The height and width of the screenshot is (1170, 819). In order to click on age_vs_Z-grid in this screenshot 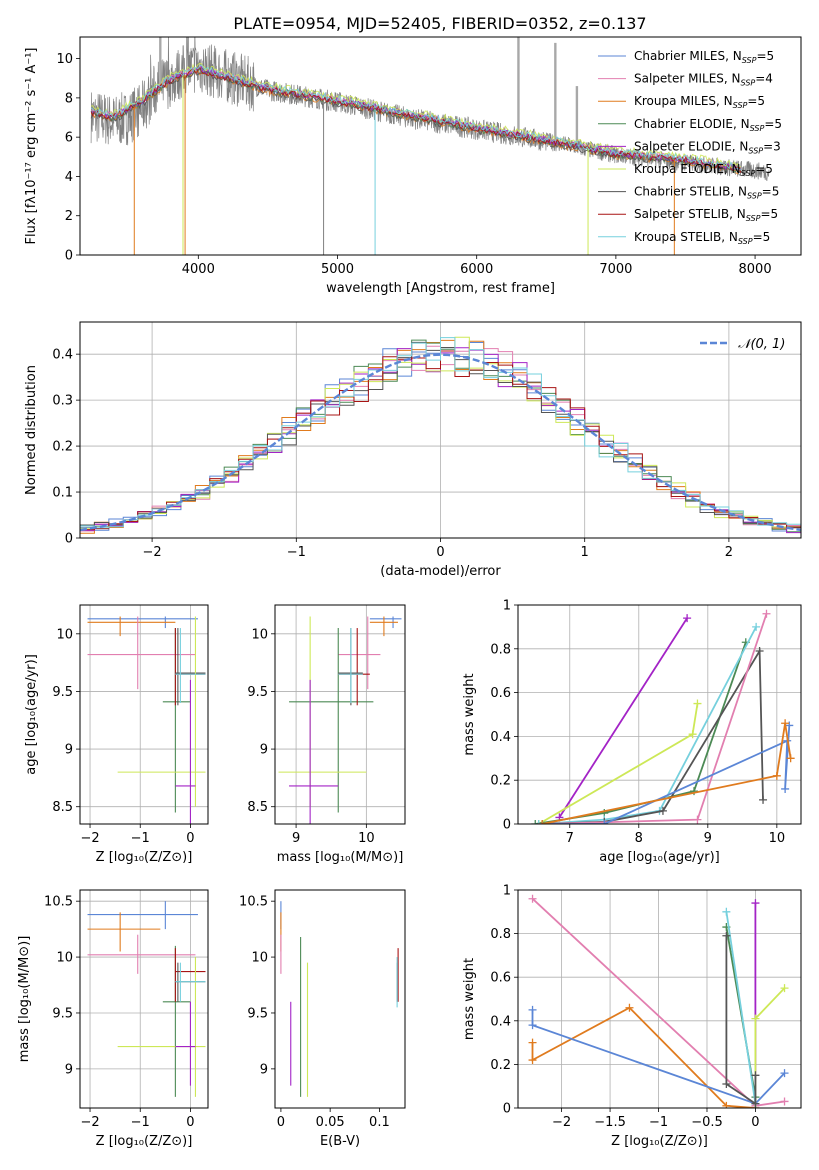, I will do `click(144, 714)`.